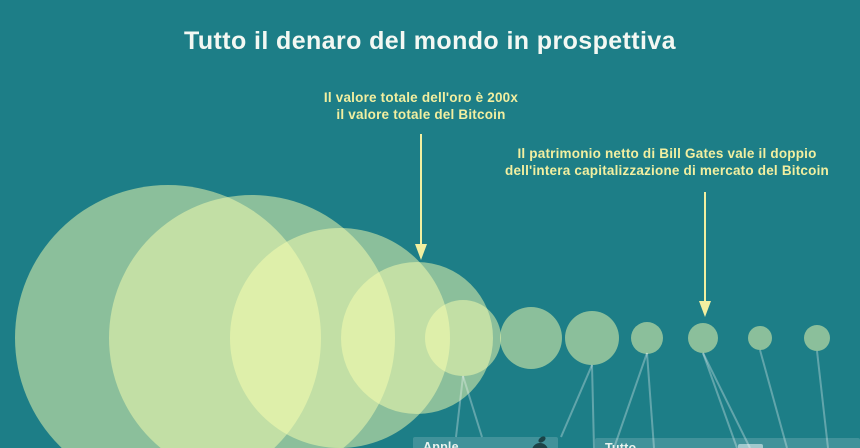 The image size is (860, 448). Describe the element at coordinates (441, 444) in the screenshot. I see `apple-label: Apple` at that location.